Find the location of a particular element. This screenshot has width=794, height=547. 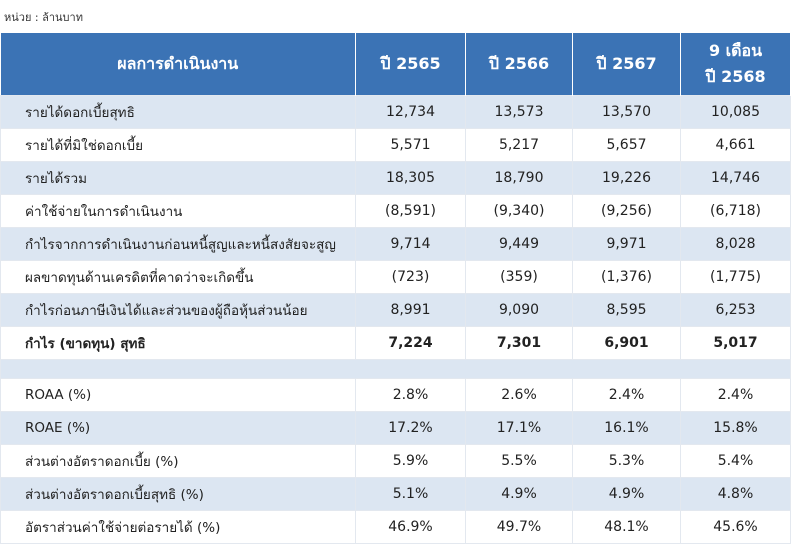

cell-value: 14,746 is located at coordinates (735, 178).